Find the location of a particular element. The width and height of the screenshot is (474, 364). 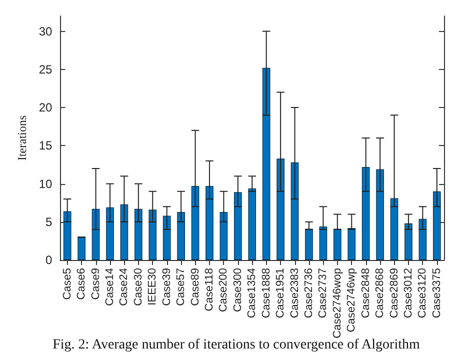

x-tick-label: Case3375 is located at coordinates (436, 293).